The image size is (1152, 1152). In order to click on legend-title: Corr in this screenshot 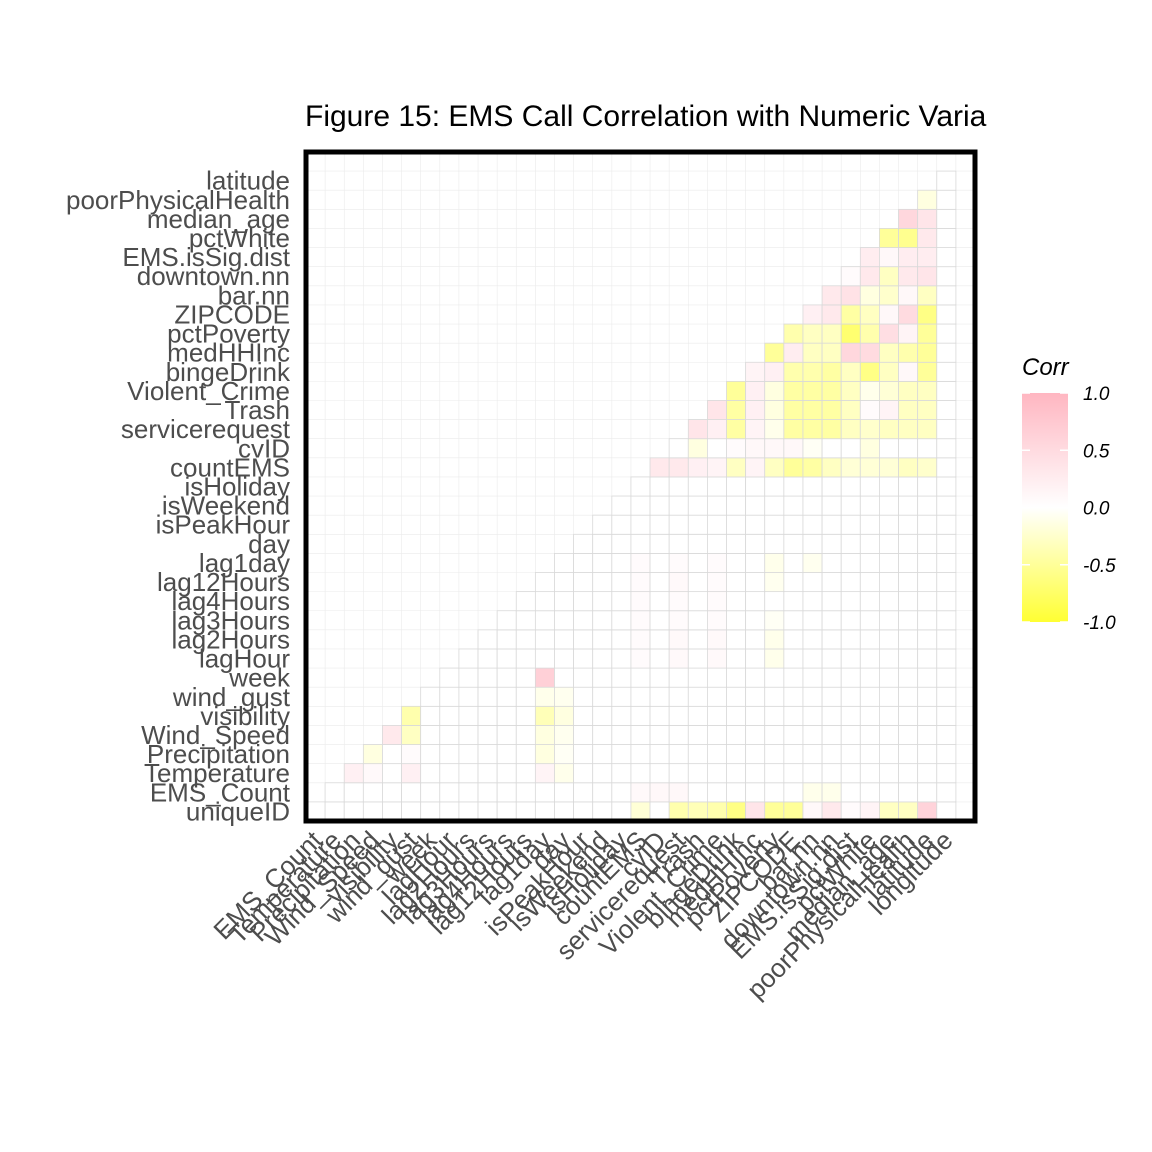, I will do `click(1046, 367)`.